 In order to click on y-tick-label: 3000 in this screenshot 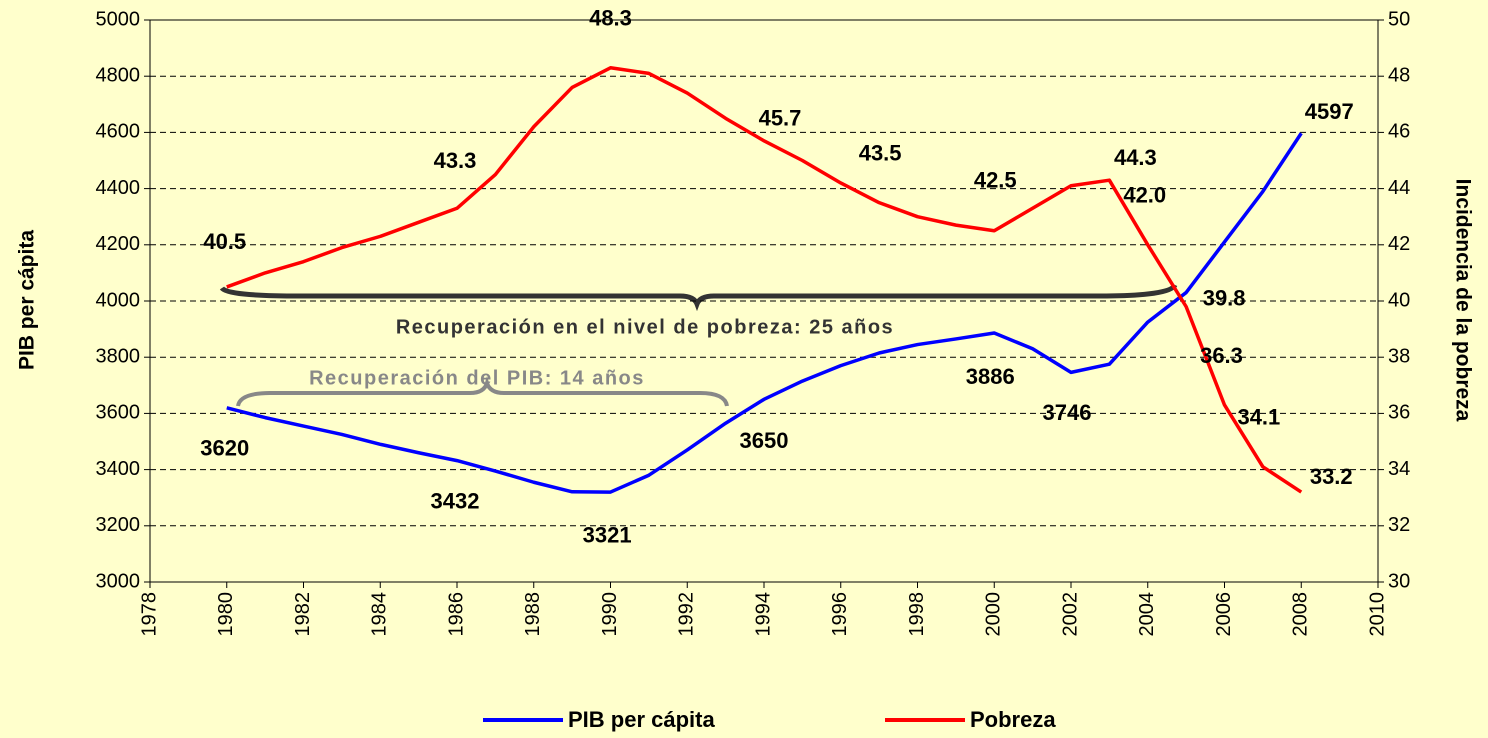, I will do `click(118, 581)`.